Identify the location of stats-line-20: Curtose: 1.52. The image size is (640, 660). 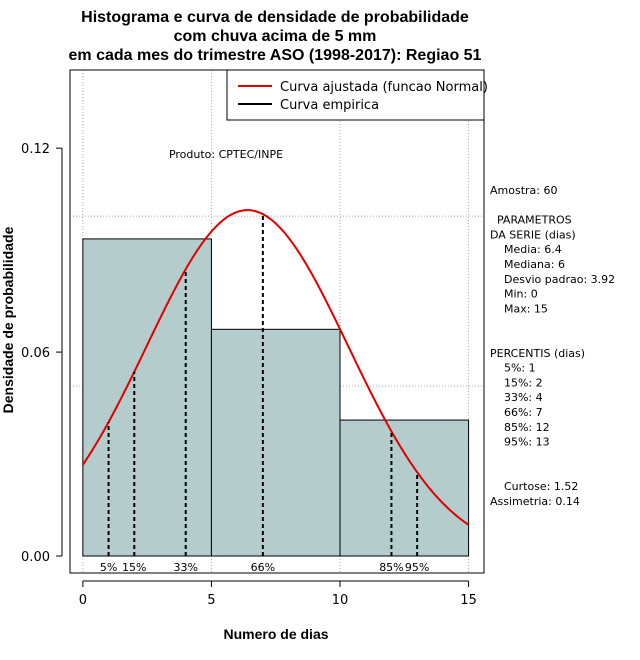
(534, 486).